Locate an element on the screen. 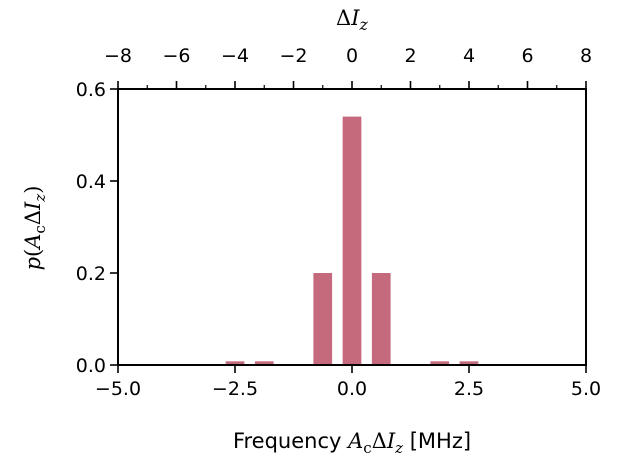 The width and height of the screenshot is (620, 456). top-axis-title: ΔIz is located at coordinates (352, 20).